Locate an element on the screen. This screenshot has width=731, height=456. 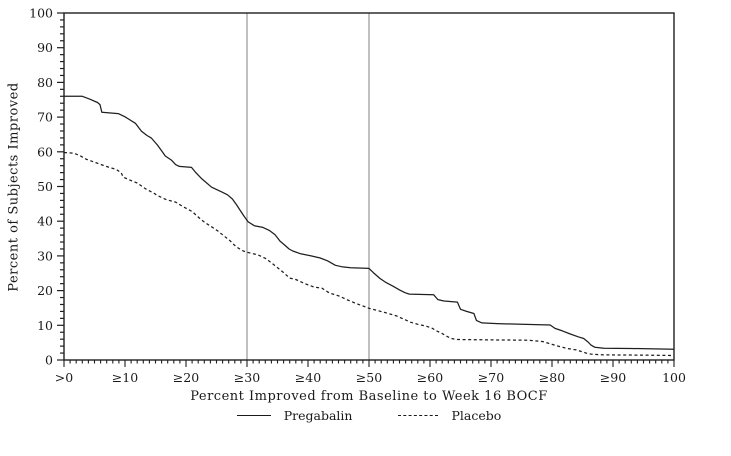
placebo-dashed-line-icon is located at coordinates (418, 415).